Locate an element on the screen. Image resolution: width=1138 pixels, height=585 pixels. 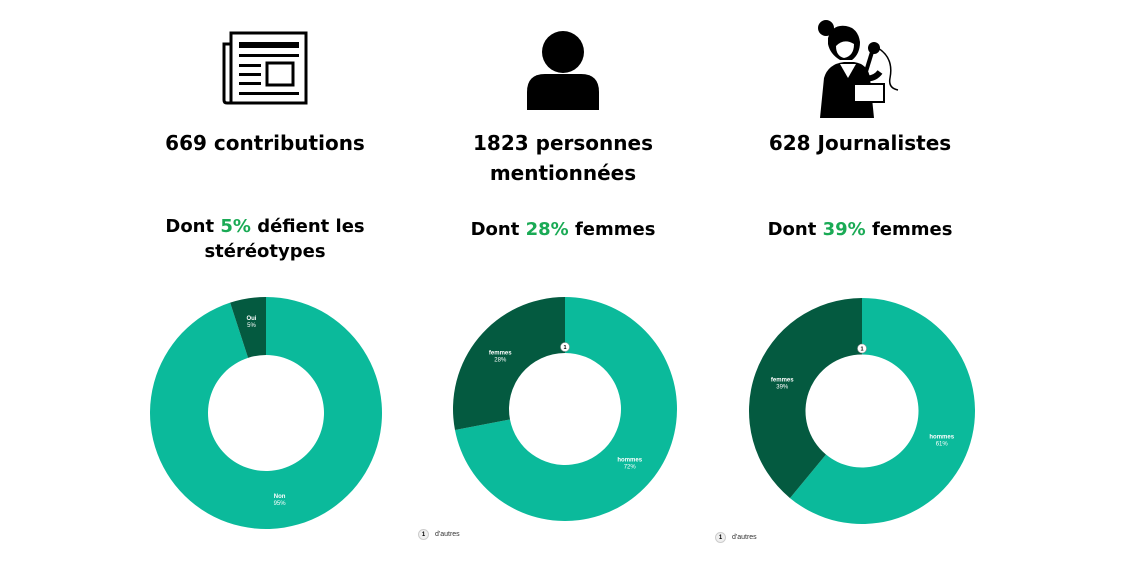
slice-label: Oui is located at coordinates (251, 319).